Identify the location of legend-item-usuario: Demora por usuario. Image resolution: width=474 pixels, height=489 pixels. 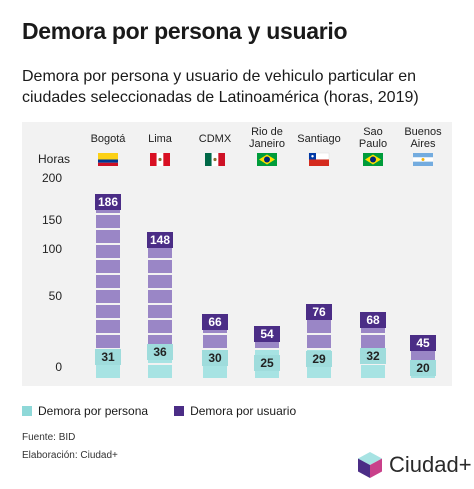
(235, 411).